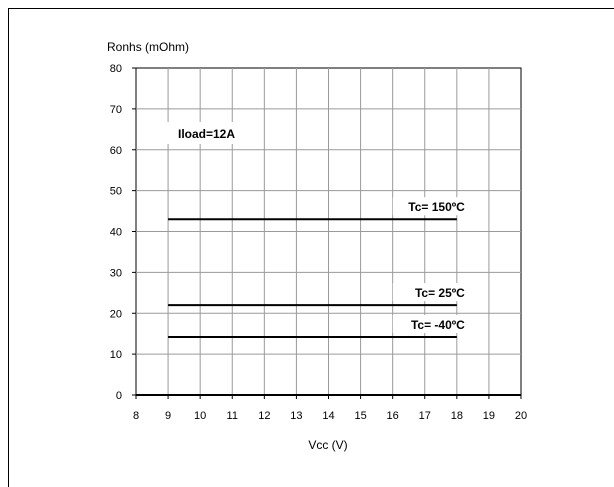 Image resolution: width=614 pixels, height=487 pixels. Describe the element at coordinates (136, 416) in the screenshot. I see `x-tick-label: 8` at that location.